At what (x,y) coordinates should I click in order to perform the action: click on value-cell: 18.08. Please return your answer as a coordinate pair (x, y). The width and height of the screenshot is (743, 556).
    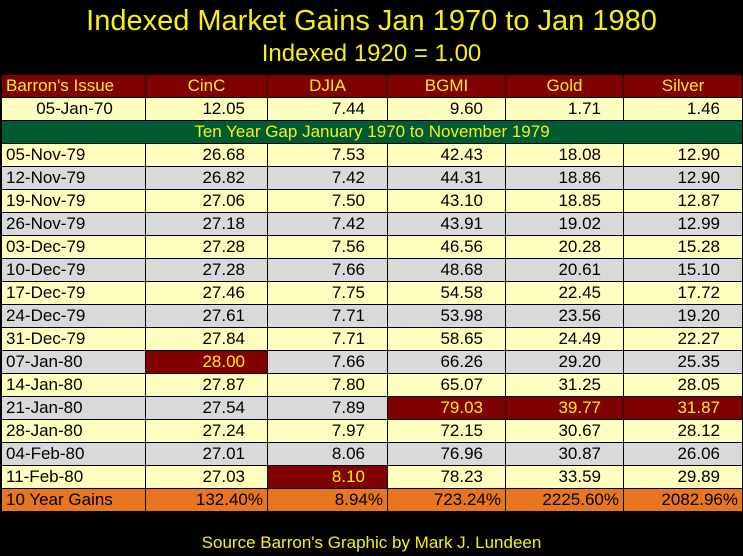
    Looking at the image, I should click on (564, 155).